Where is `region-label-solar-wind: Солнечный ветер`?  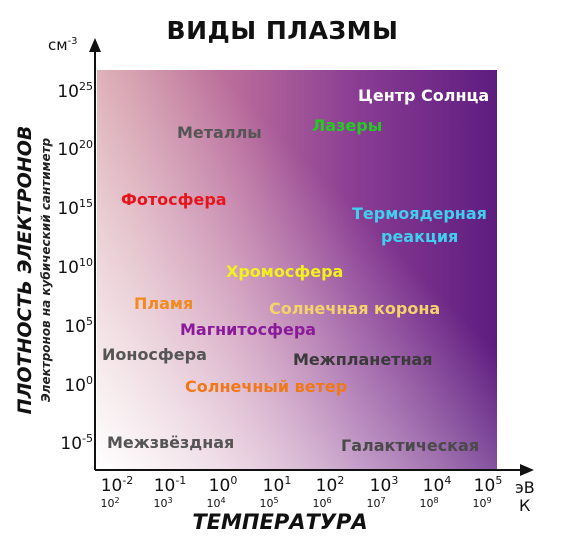
region-label-solar-wind: Солнечный ветер is located at coordinates (266, 386).